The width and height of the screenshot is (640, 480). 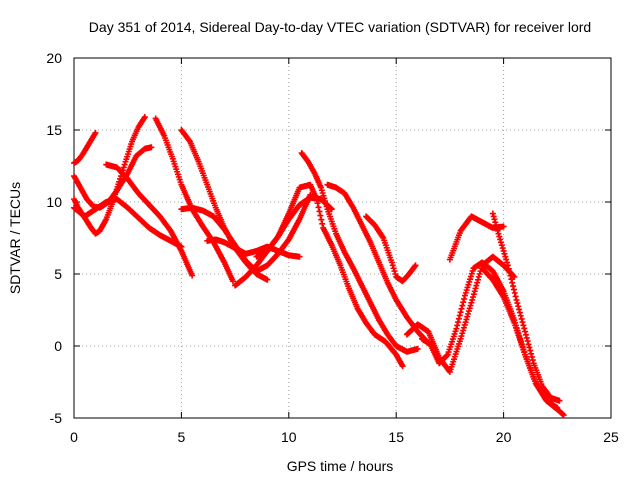 I want to click on series-sat-r, so click(x=526, y=307).